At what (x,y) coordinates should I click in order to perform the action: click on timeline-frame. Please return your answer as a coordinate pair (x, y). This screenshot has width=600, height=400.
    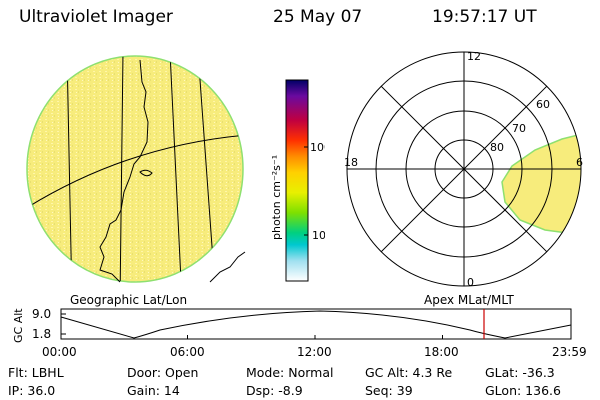
    Looking at the image, I should click on (316, 324).